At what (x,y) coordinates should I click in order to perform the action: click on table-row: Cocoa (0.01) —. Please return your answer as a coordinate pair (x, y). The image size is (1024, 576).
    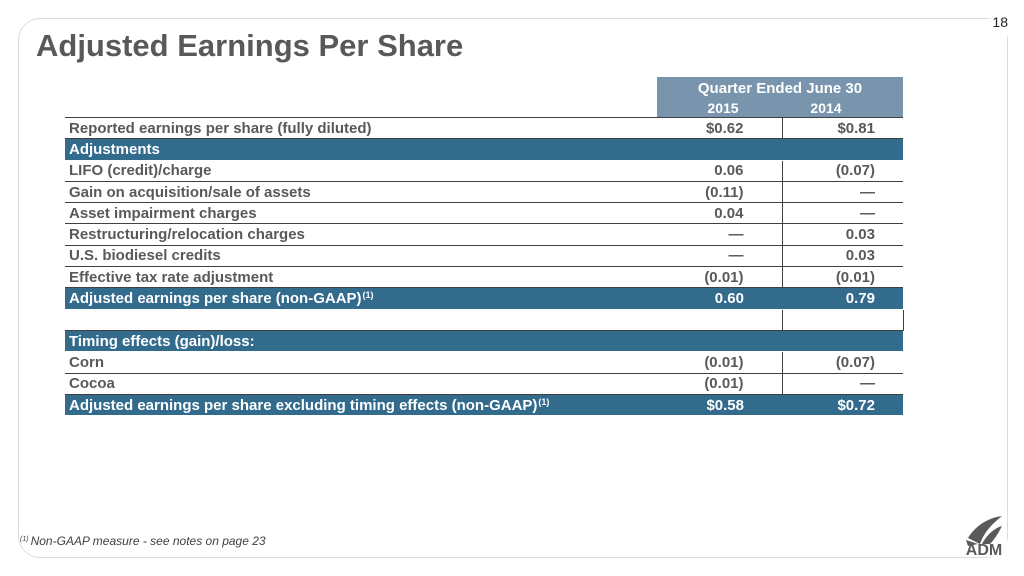
    Looking at the image, I should click on (484, 384).